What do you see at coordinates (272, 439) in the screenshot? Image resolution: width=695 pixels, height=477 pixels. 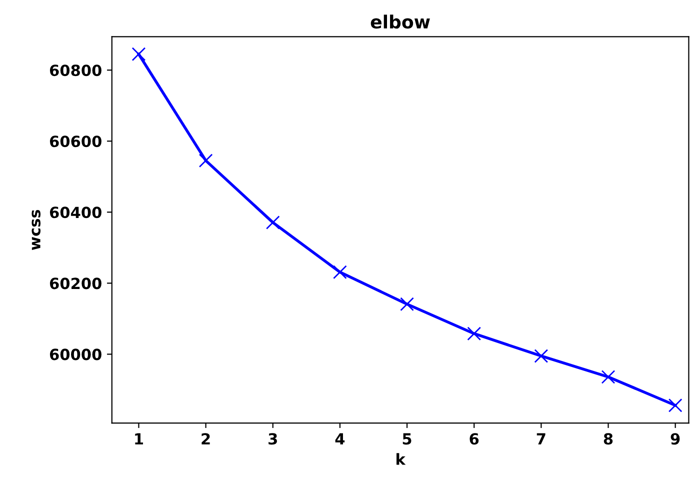 I see `x-tick-label: 3` at bounding box center [272, 439].